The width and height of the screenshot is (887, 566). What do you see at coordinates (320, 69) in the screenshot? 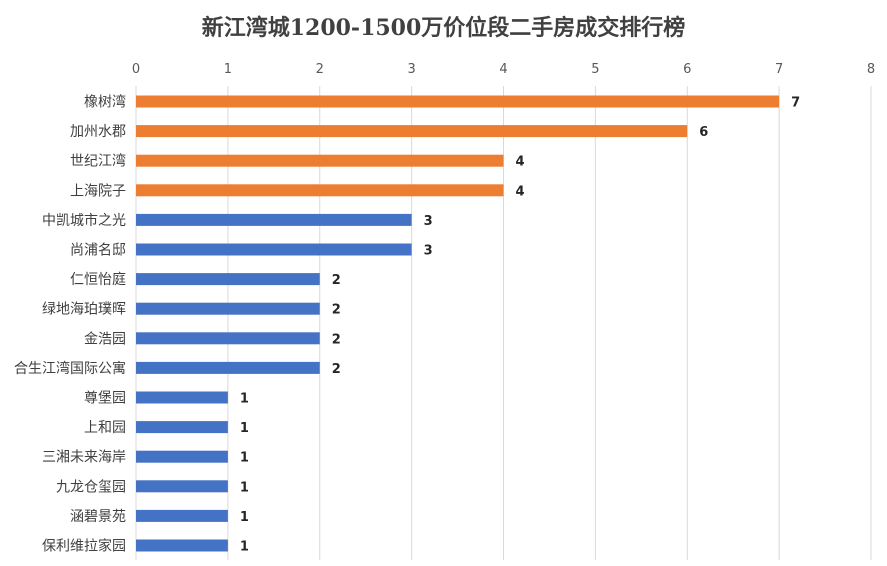
I see `x-tick-label: 2` at bounding box center [320, 69].